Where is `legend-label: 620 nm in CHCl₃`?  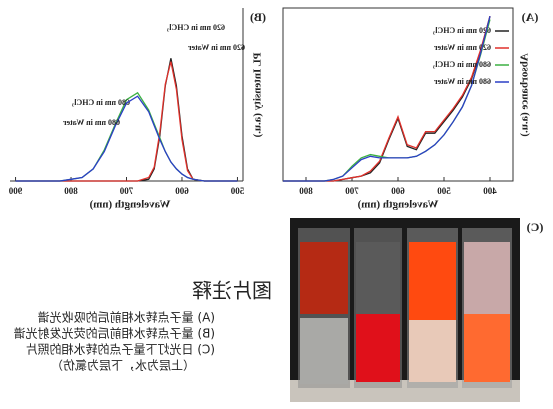
legend-label: 620 nm in CHCl₃ is located at coordinates (461, 30).